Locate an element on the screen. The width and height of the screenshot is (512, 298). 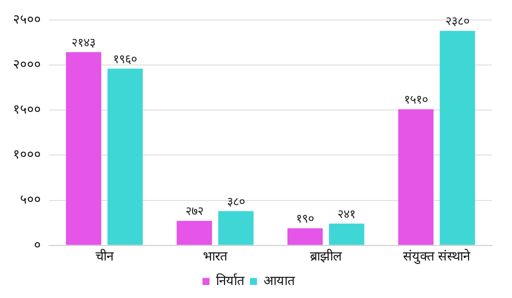
y-tick-label: १००० is located at coordinates (27, 155).